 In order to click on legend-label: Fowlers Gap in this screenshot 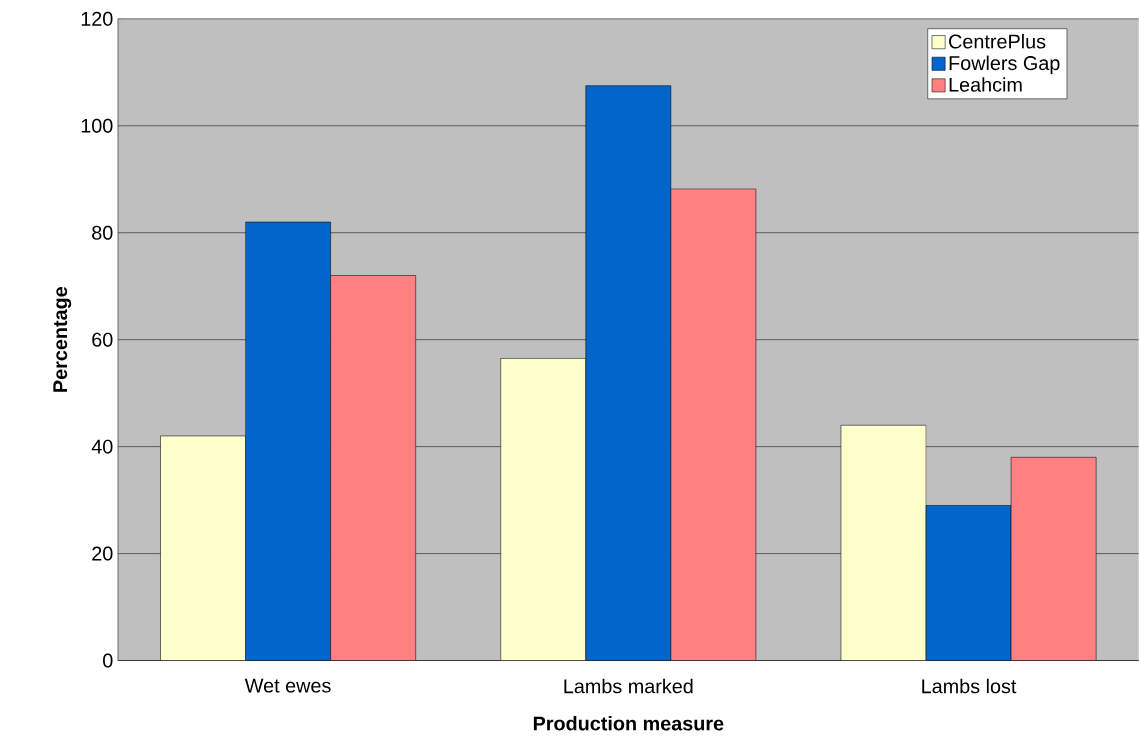, I will do `click(1004, 65)`.